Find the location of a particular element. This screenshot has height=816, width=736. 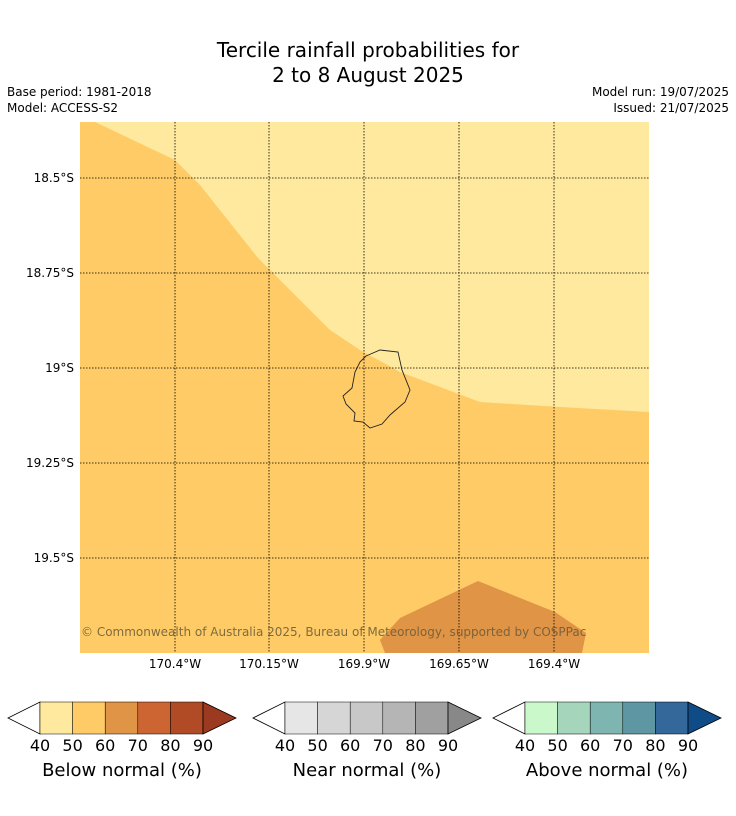

lat-label: 19.5°S is located at coordinates (53, 558).